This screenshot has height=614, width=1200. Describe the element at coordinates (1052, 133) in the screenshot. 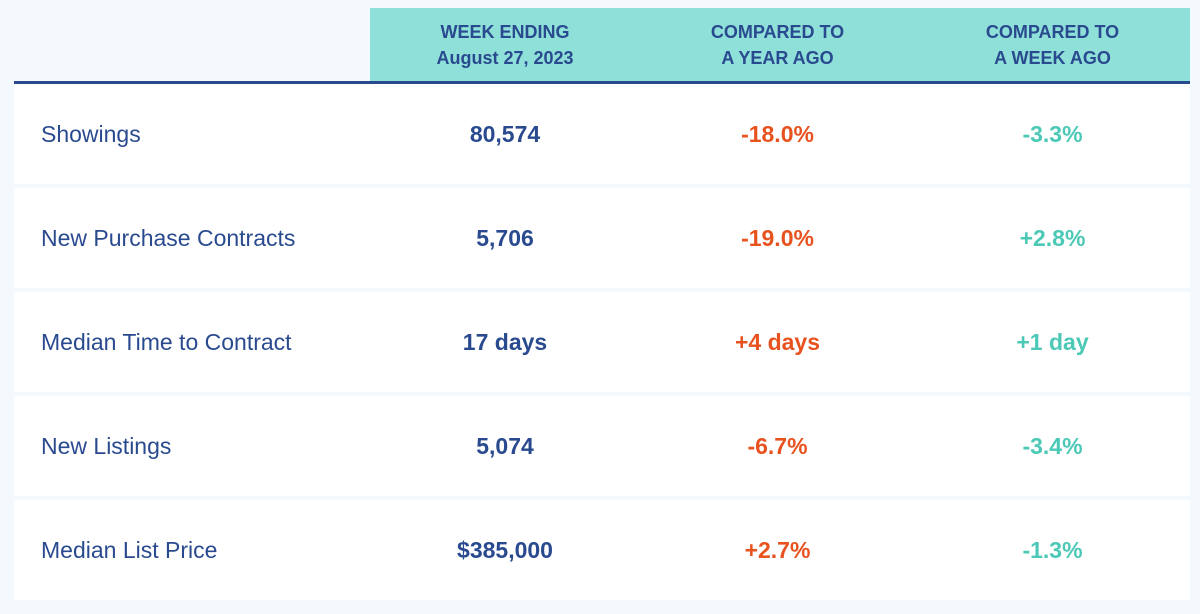

I see `row-week-change: -3.3%` at that location.